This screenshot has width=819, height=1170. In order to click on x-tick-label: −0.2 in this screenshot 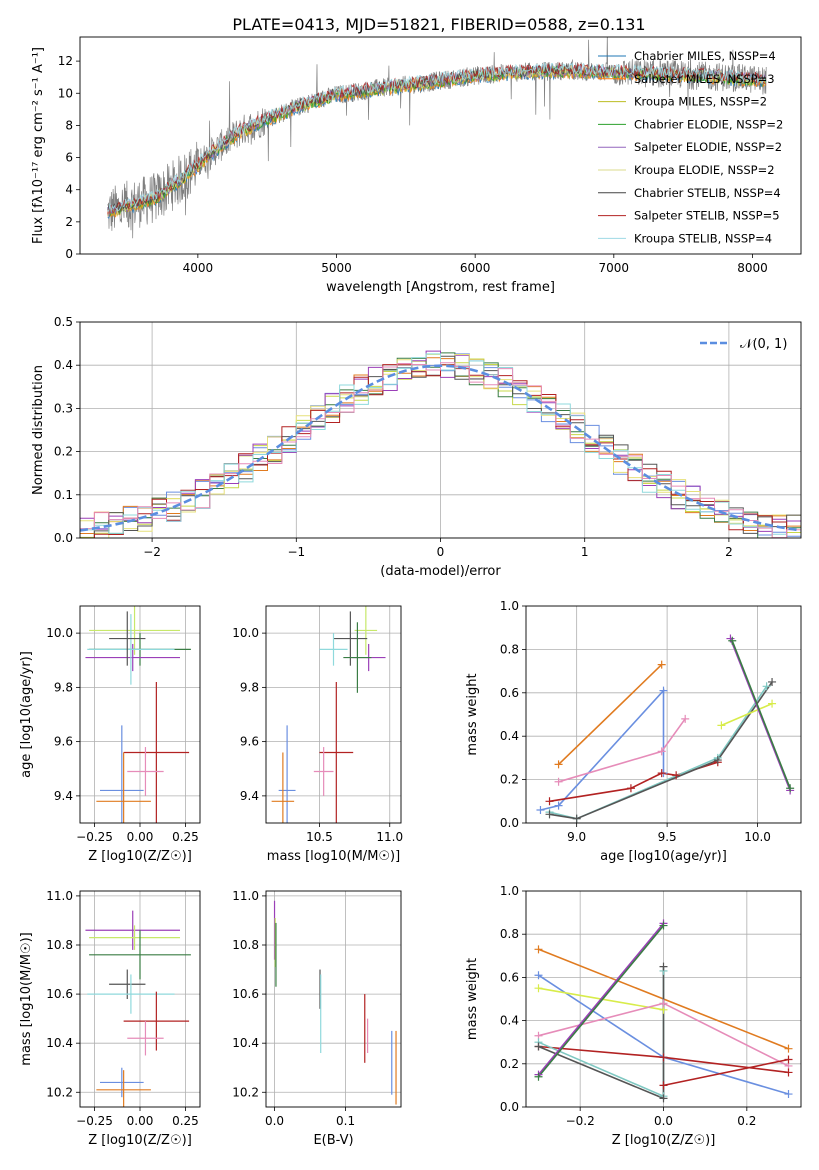, I will do `click(580, 1121)`.